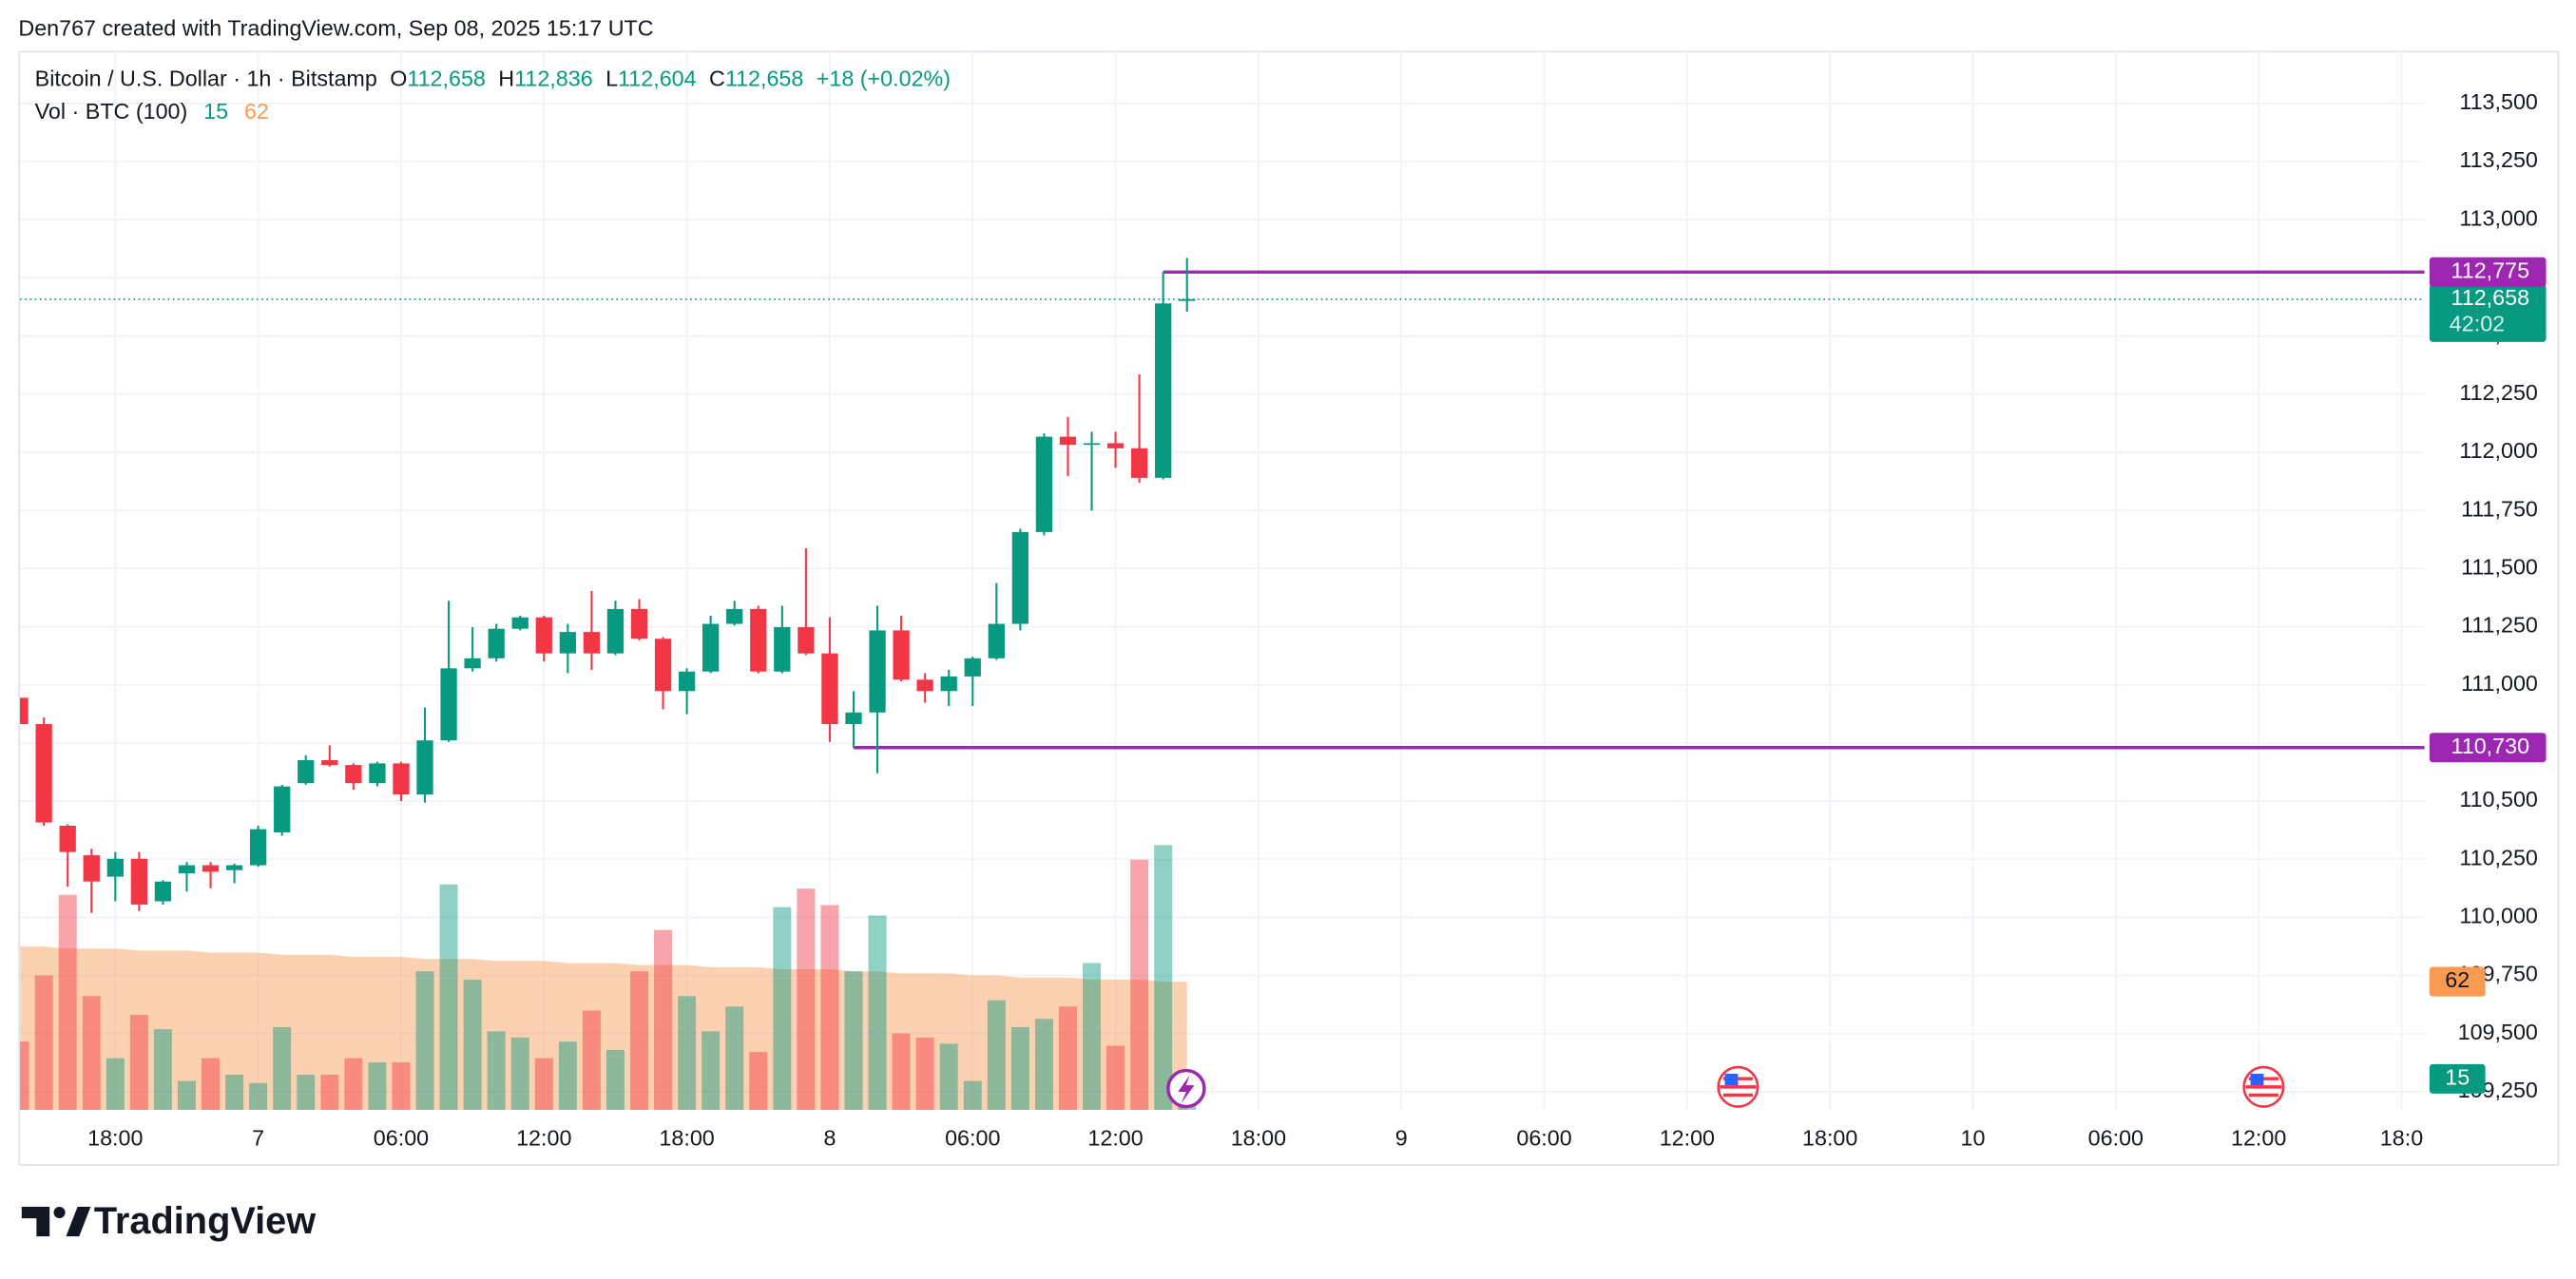  I want to click on x-tick-label: 7, so click(258, 1138).